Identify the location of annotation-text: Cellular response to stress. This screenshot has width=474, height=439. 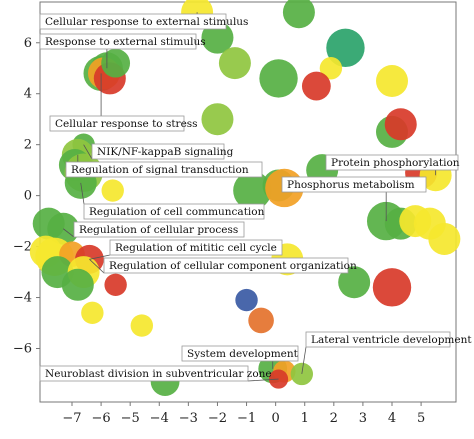
(126, 124).